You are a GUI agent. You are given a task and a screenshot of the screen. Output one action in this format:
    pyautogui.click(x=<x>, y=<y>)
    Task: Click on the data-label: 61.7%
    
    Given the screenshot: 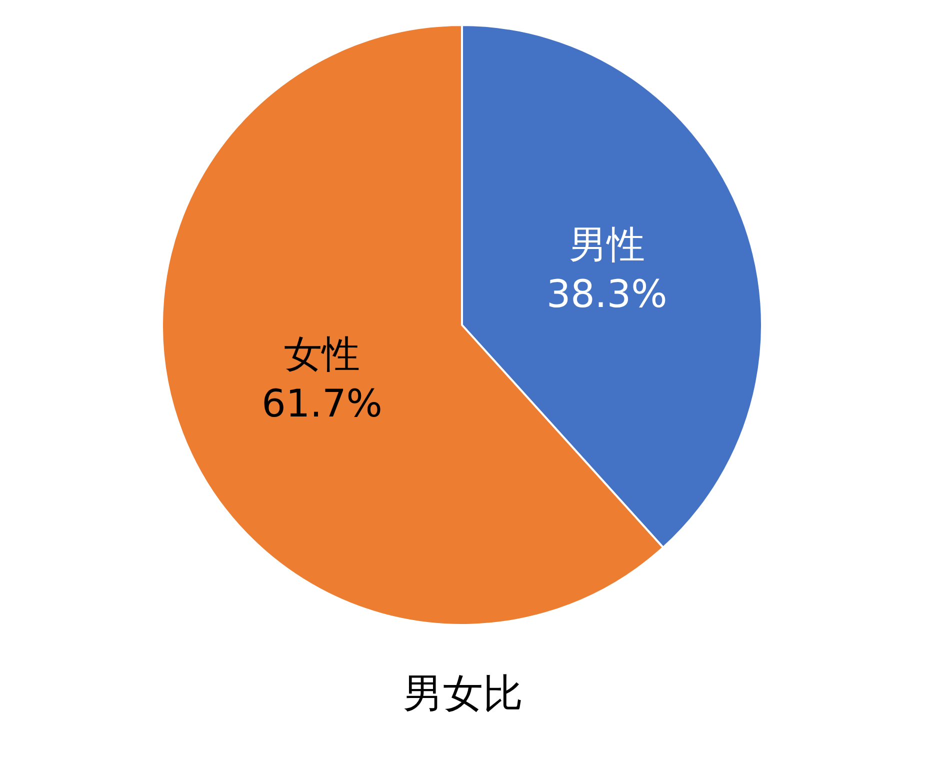 What is the action you would take?
    pyautogui.click(x=322, y=404)
    